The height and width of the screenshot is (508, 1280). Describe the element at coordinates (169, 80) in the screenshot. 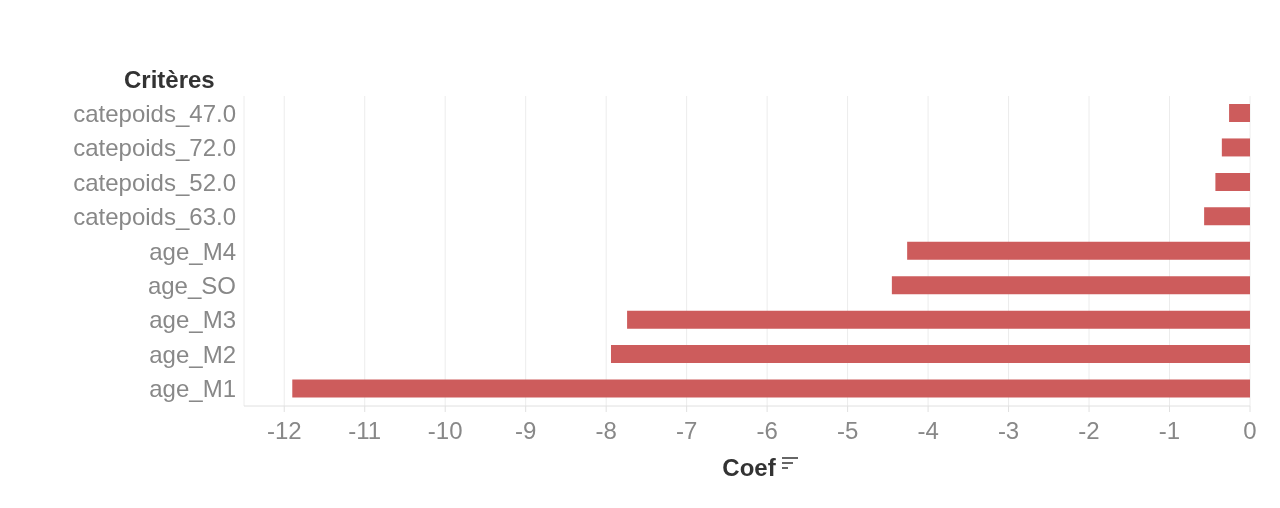

I see `y-axis-title: Critères` at that location.